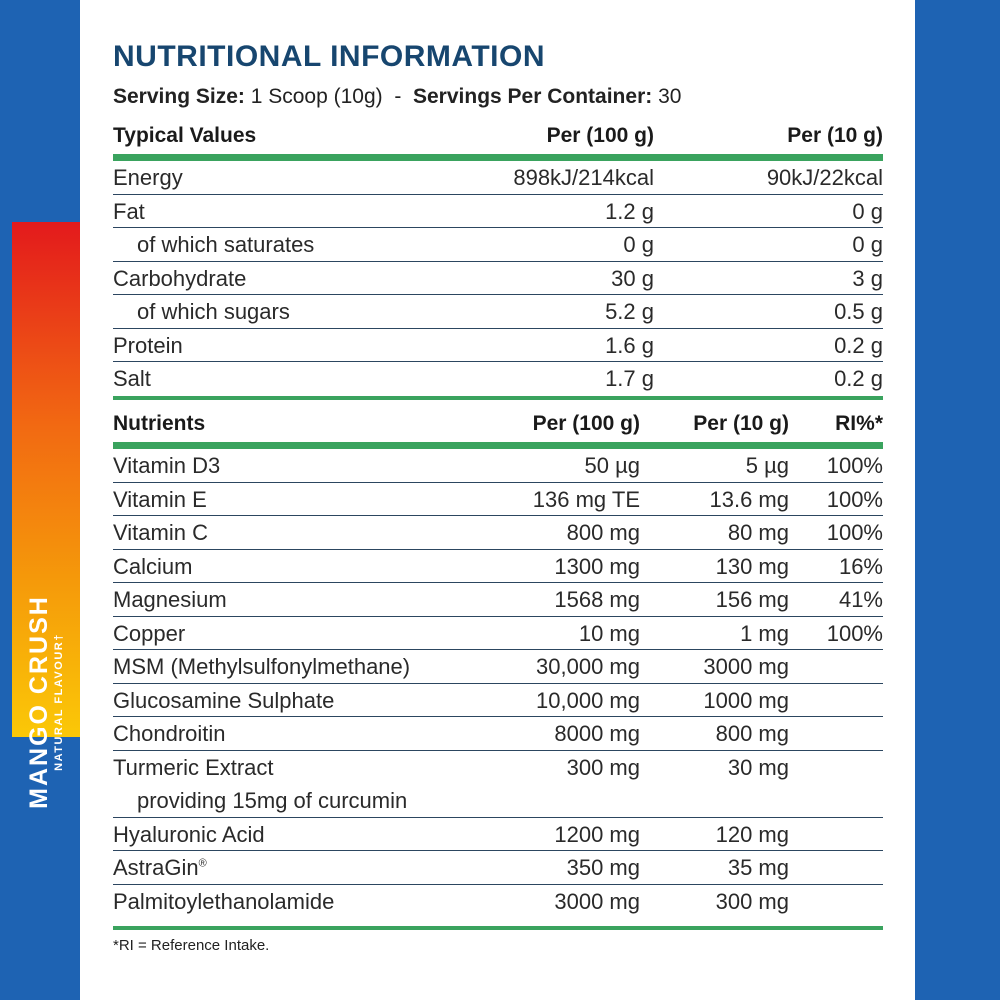  I want to click on value-per-100g: 1568 mg, so click(597, 599).